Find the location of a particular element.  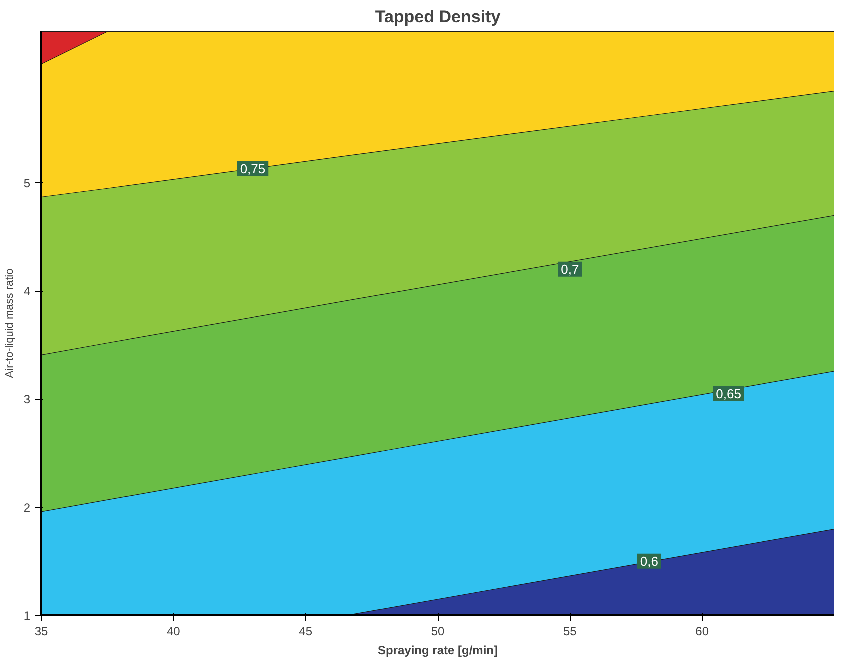

annotation: 0,7 is located at coordinates (570, 269).